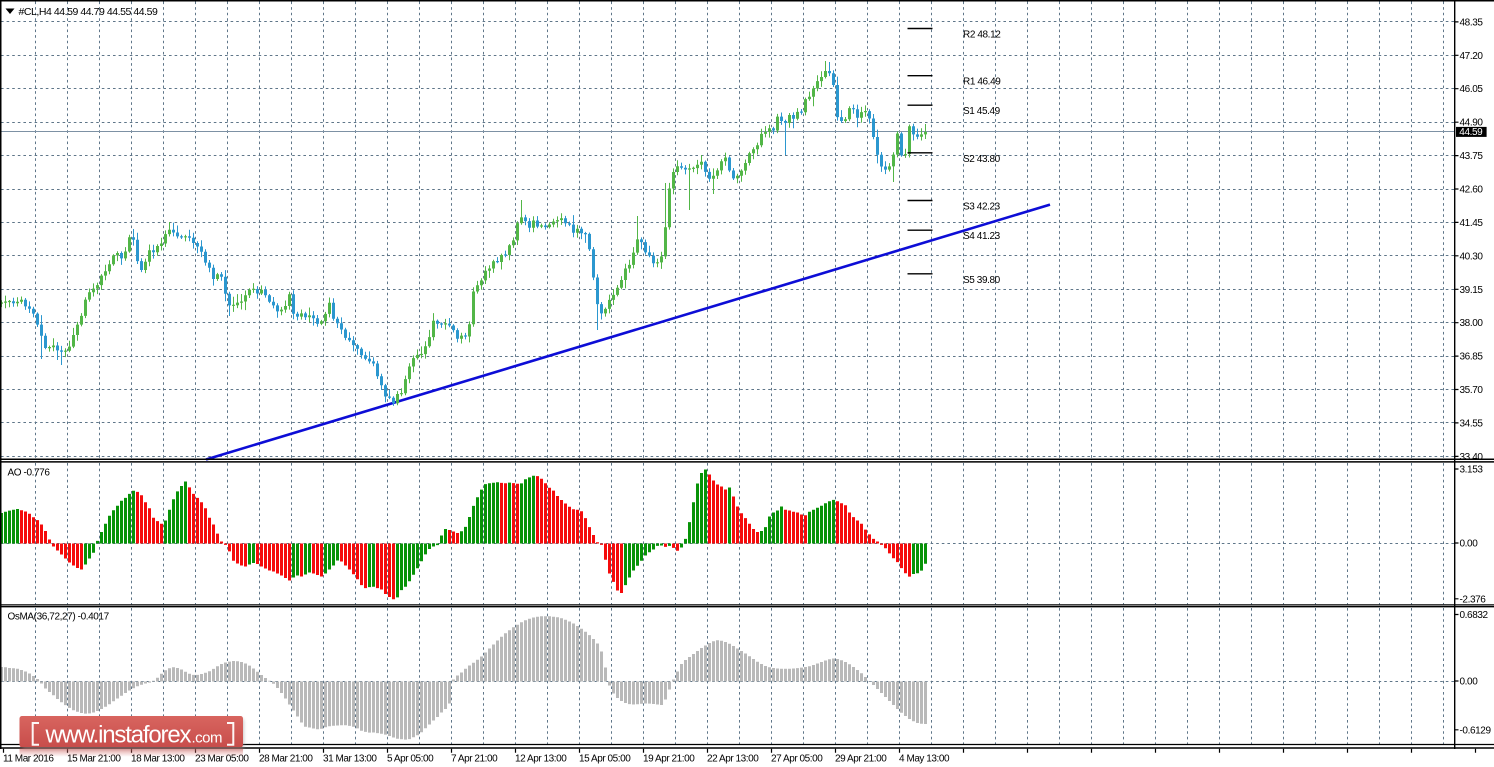  I want to click on svg-text: S1 45.49, so click(982, 111).